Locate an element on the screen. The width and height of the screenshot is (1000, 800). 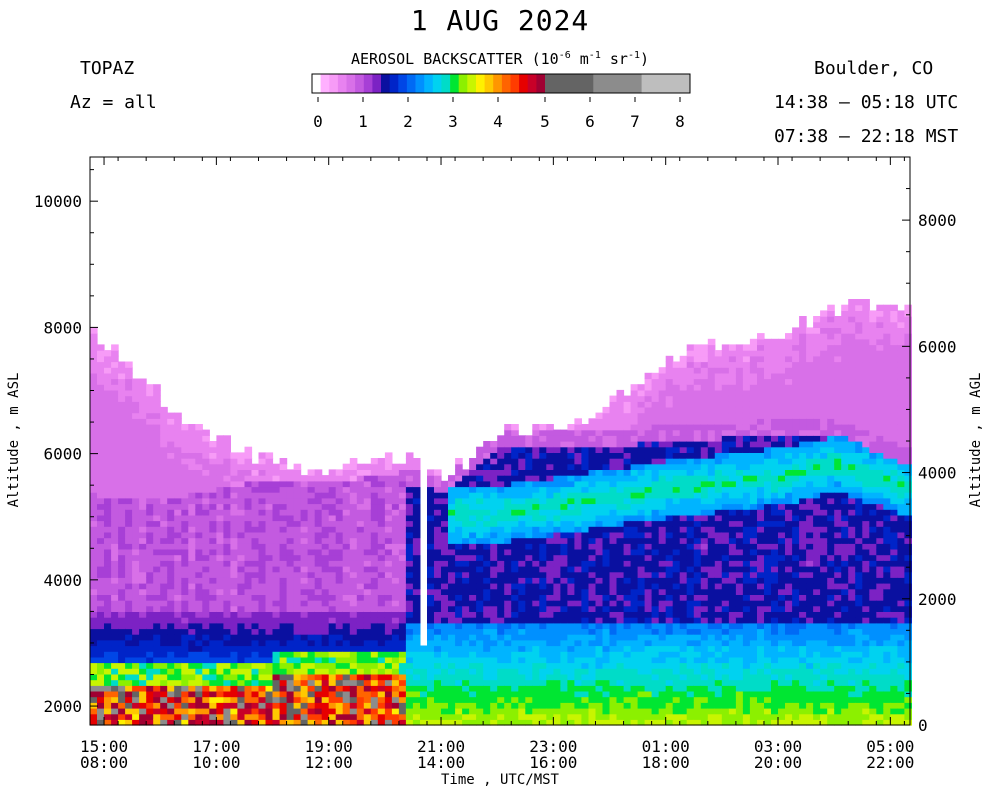
instrument-label: TOPAZ is located at coordinates (107, 68).